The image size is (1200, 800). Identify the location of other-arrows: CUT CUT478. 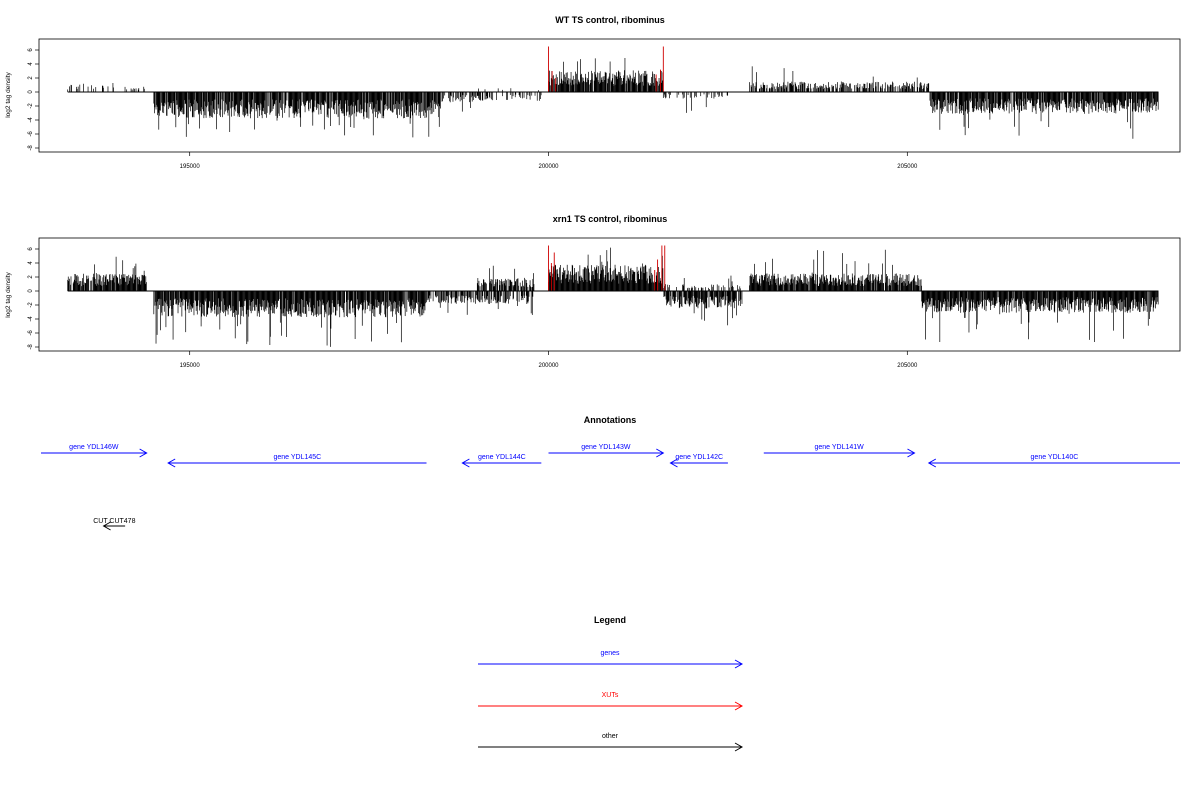
(114, 524).